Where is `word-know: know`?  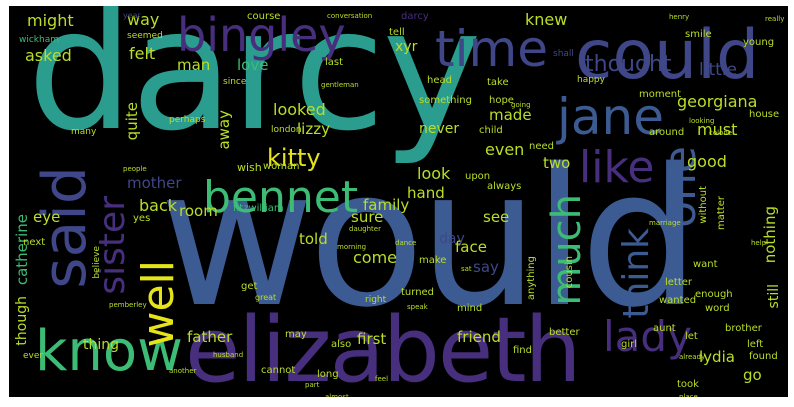
word-know: know is located at coordinates (109, 351).